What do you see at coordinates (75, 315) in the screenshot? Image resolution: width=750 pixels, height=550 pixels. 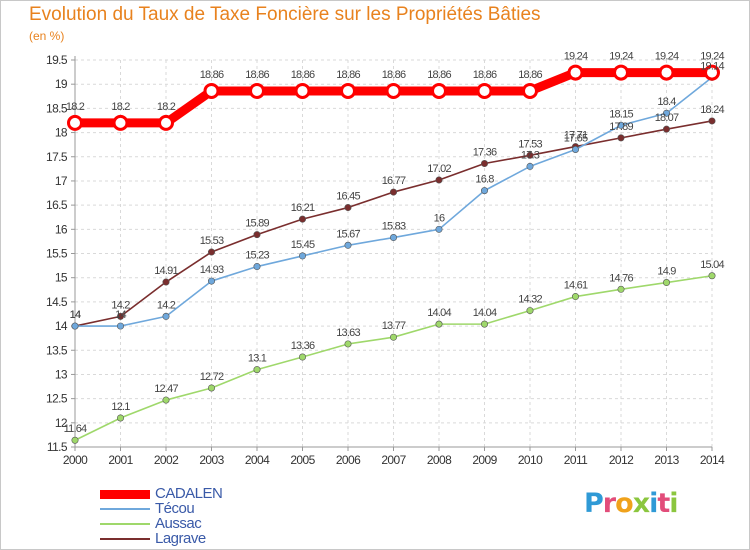 I see `data-label-lagrave: 14` at bounding box center [75, 315].